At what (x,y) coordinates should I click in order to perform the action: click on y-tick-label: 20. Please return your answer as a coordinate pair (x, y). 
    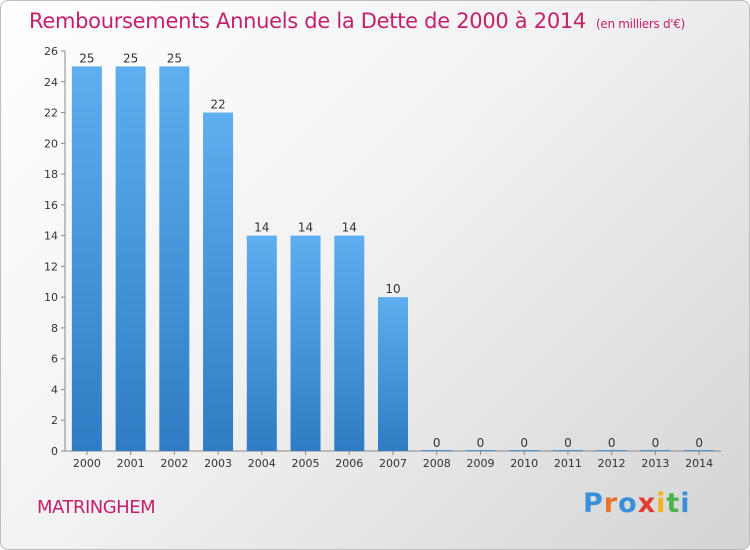
    Looking at the image, I should click on (51, 143).